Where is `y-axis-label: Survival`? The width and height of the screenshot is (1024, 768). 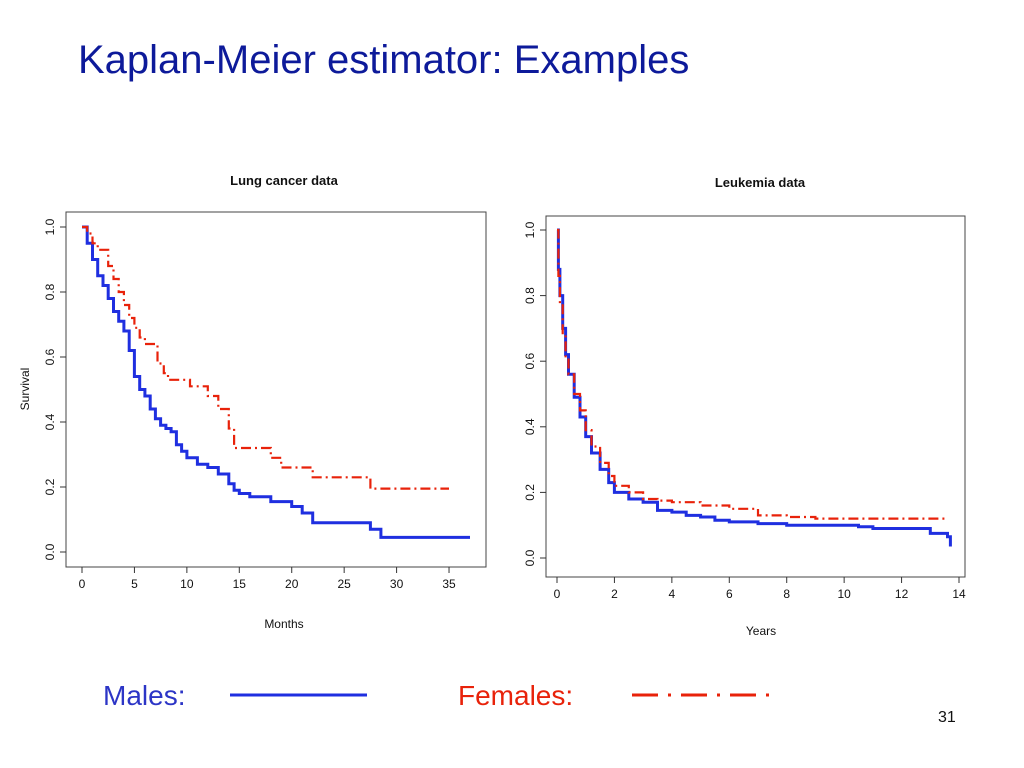
y-axis-label: Survival is located at coordinates (25, 389).